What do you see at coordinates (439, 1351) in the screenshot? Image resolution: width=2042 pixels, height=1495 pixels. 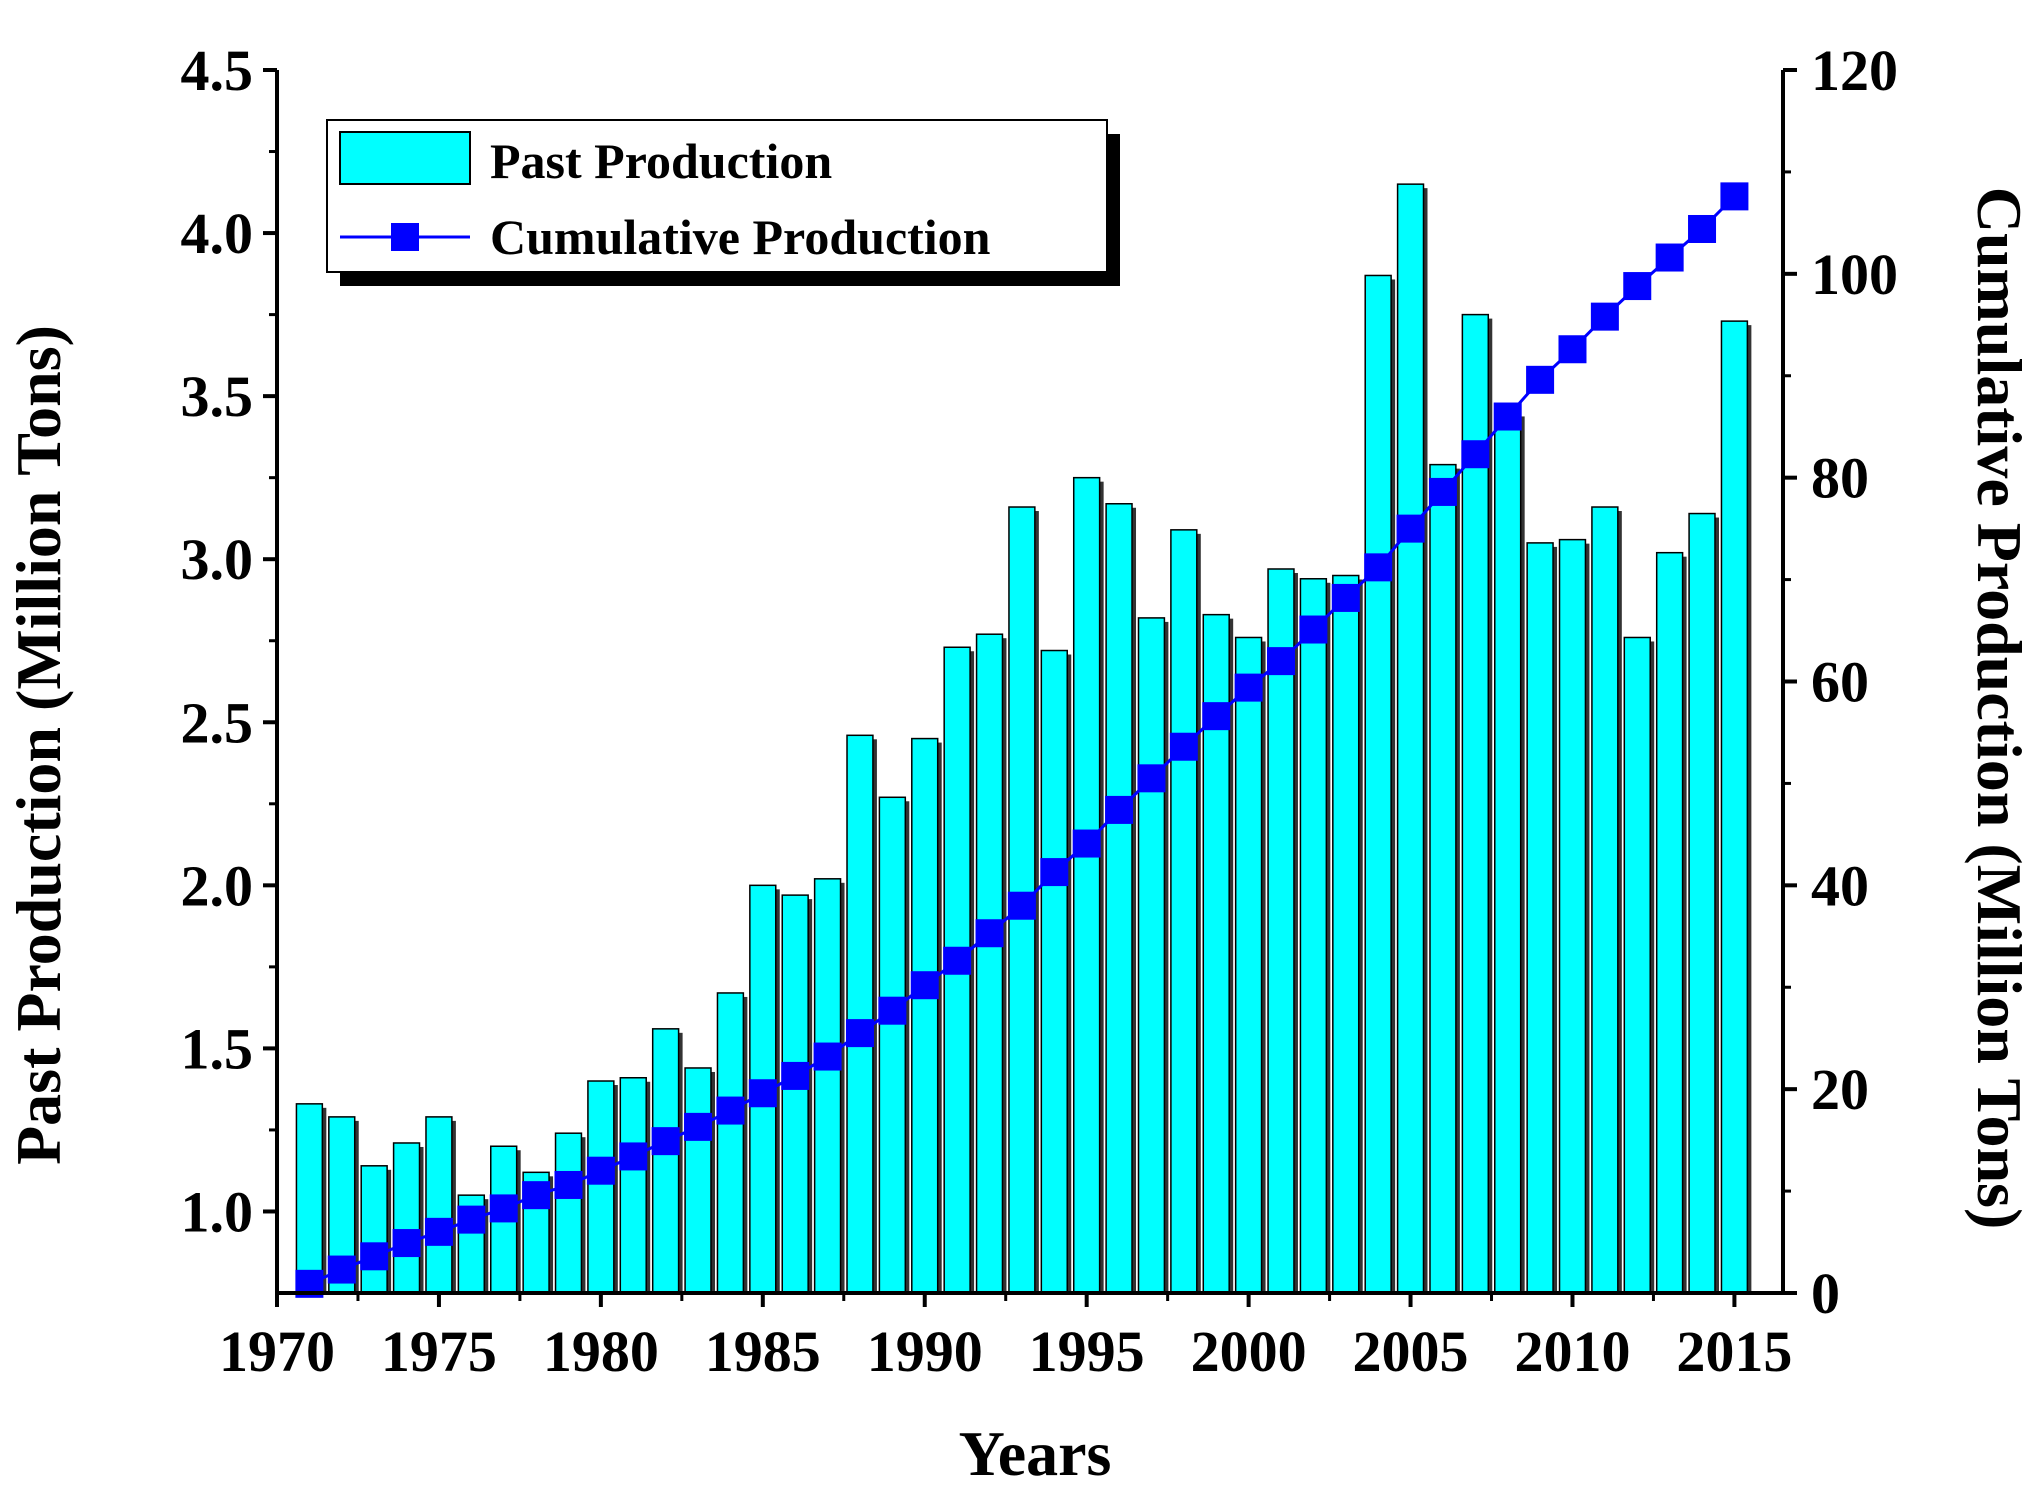 I see `x-tick-label: 1975` at bounding box center [439, 1351].